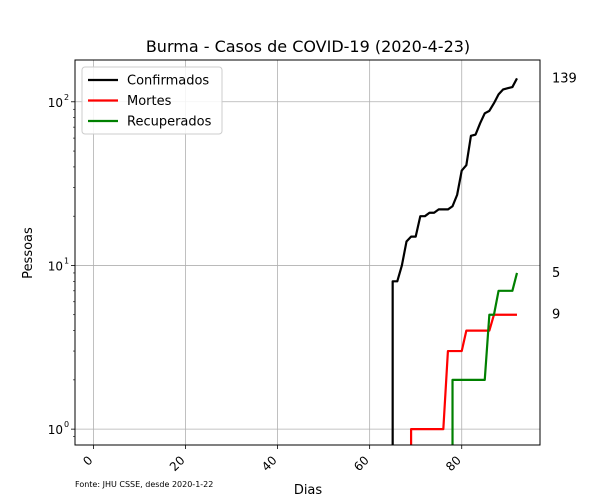 This screenshot has height=500, width=600. What do you see at coordinates (564, 196) in the screenshot?
I see `end-value-labels: 139 9 5` at bounding box center [564, 196].